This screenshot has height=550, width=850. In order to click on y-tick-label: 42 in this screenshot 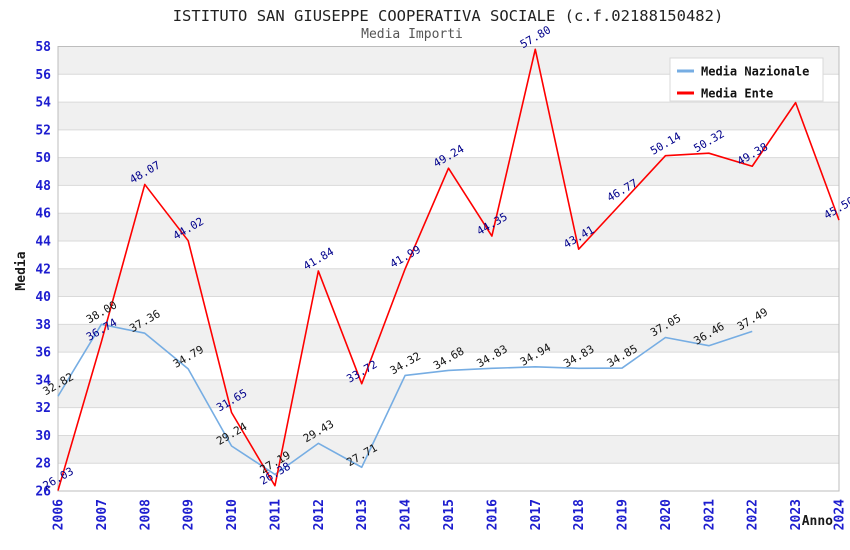, I will do `click(43, 269)`.